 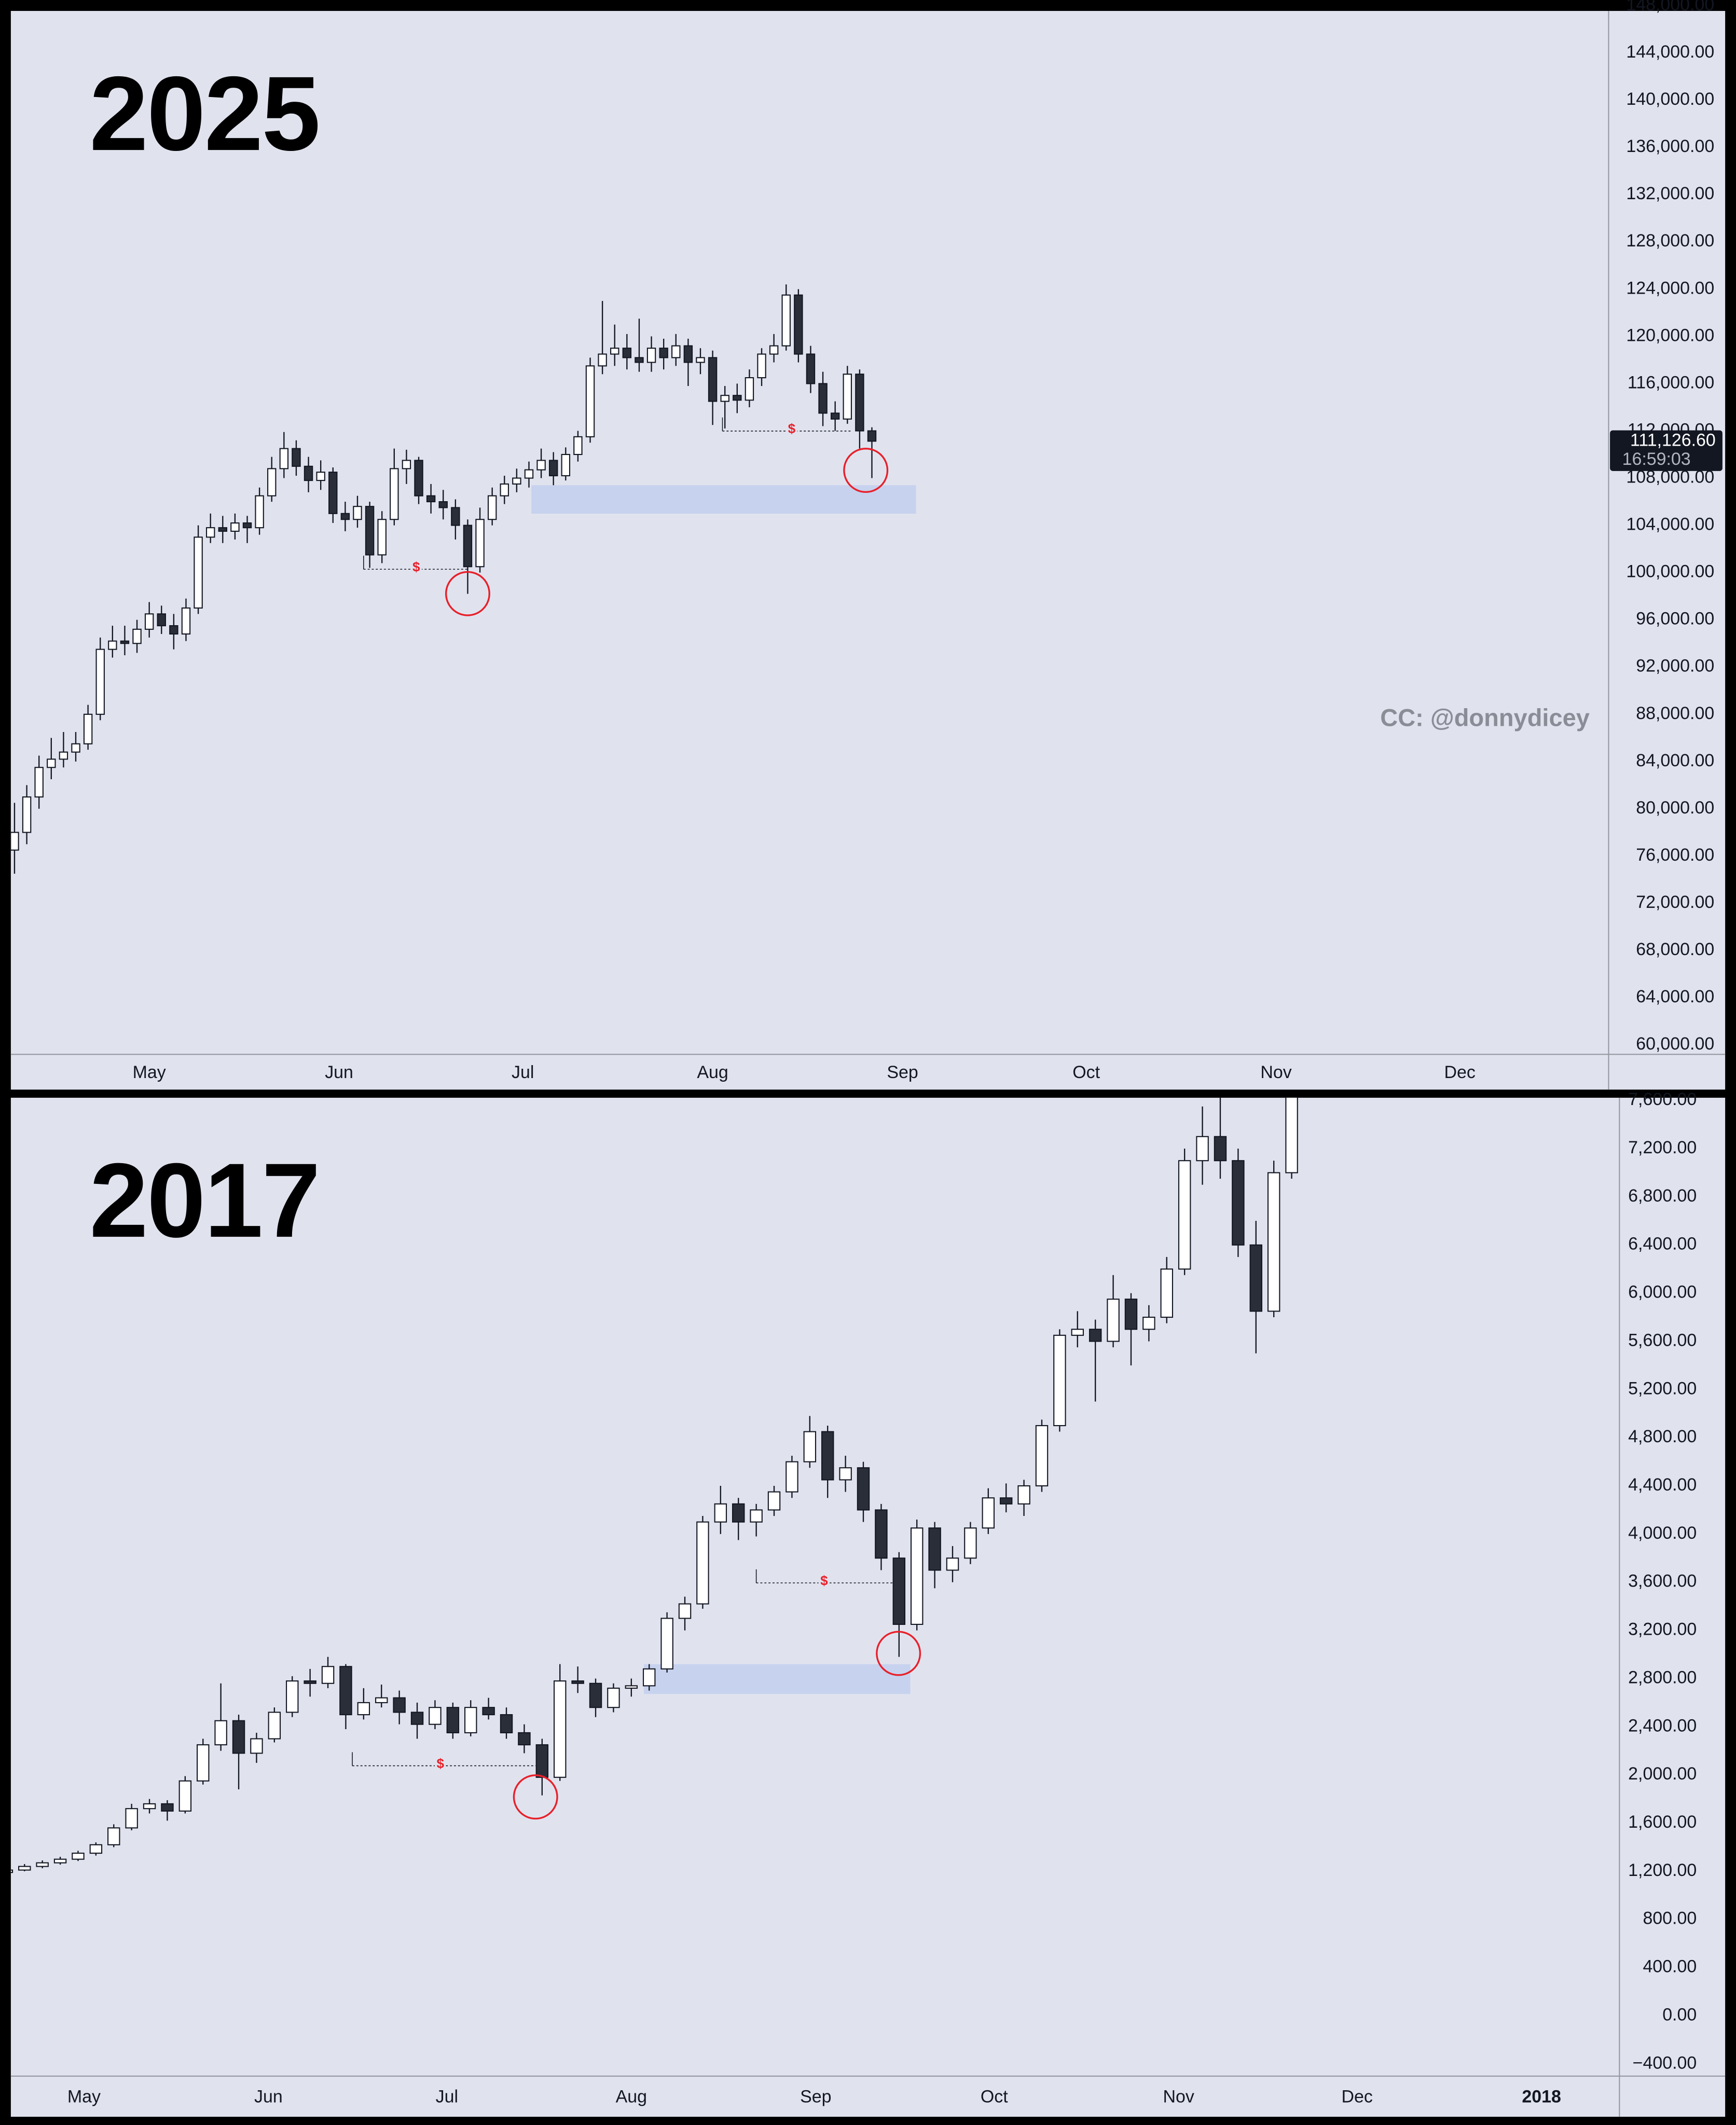 What do you see at coordinates (1670, 99) in the screenshot?
I see `y-tick-label: 140,000.00` at bounding box center [1670, 99].